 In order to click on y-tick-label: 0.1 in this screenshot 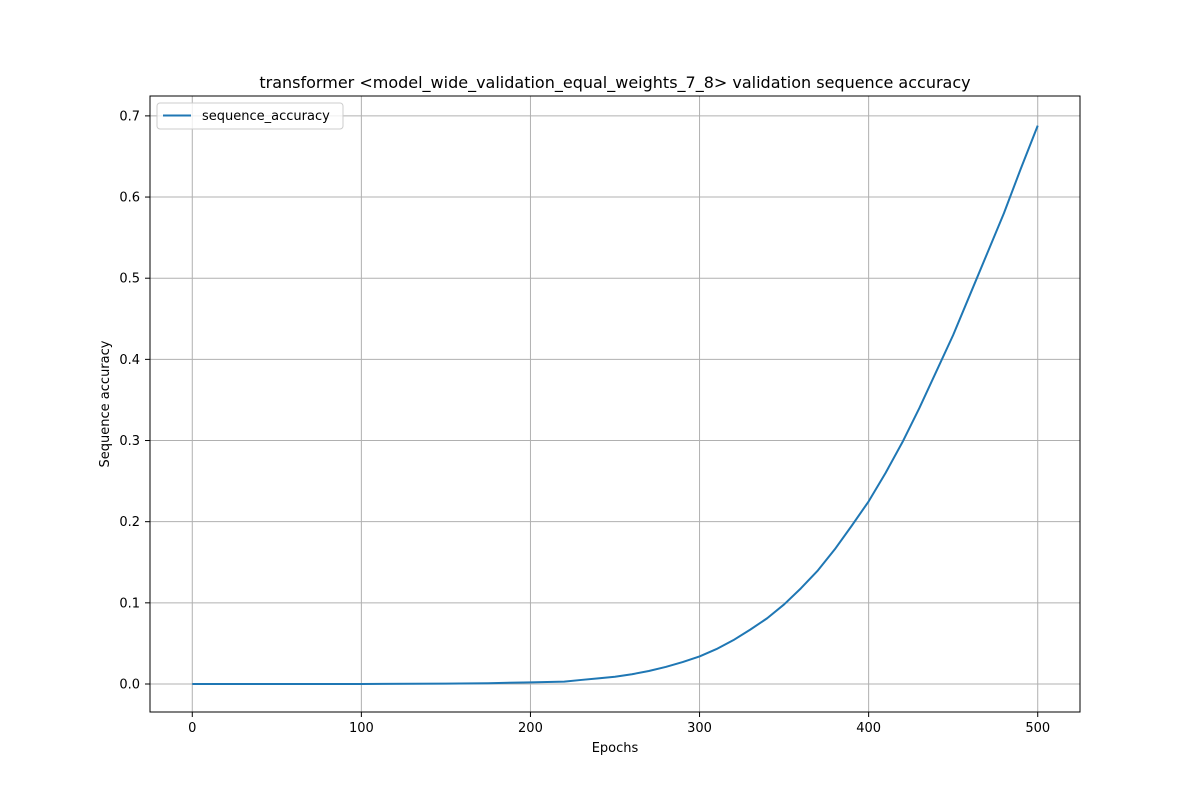, I will do `click(129, 603)`.